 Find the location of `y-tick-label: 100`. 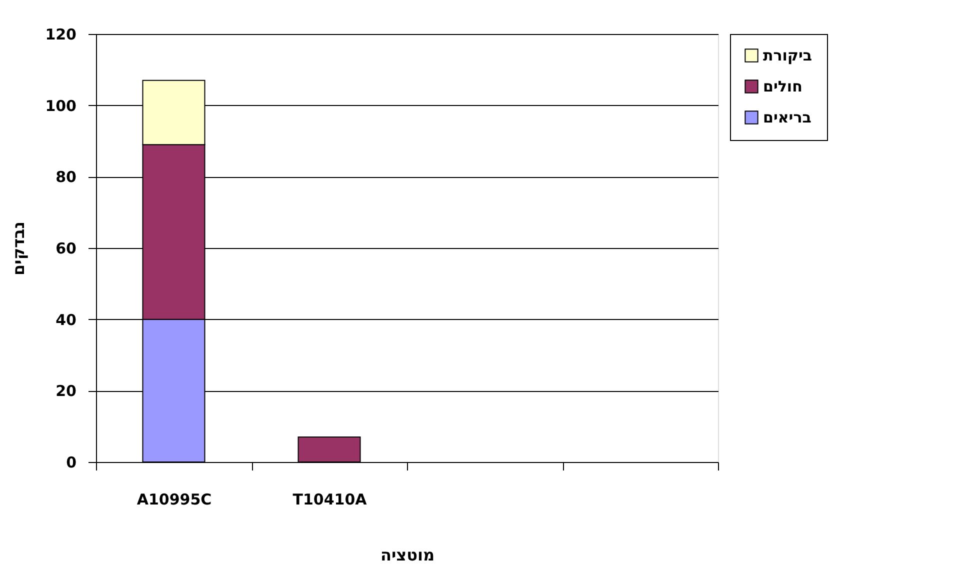

y-tick-label: 100 is located at coordinates (60, 105).